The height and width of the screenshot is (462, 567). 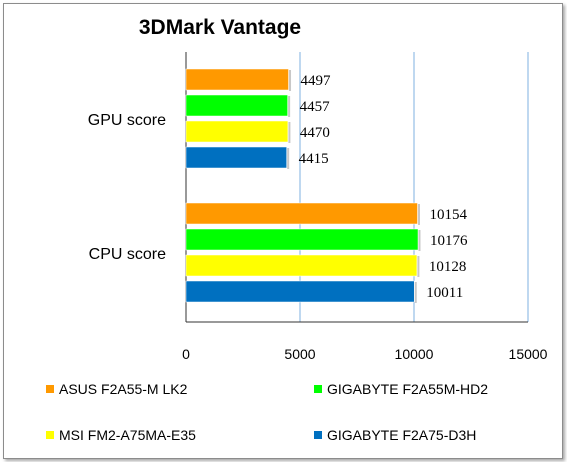 What do you see at coordinates (299, 354) in the screenshot?
I see `x-tick-label-1: 5000` at bounding box center [299, 354].